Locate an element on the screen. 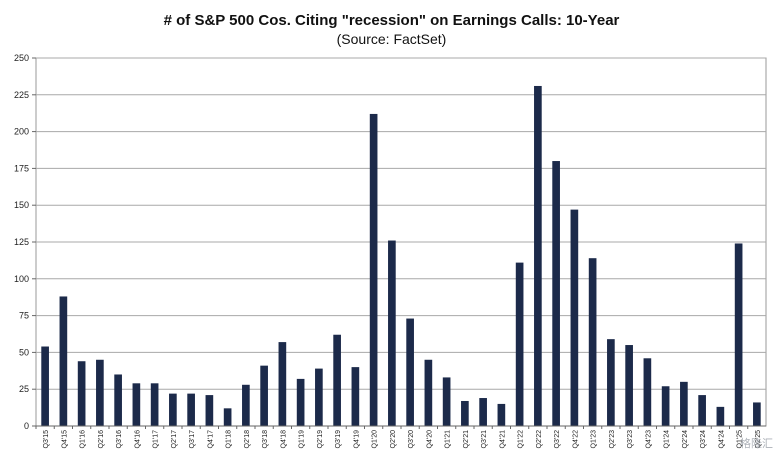 The image size is (783, 457). x-tick-label: Q1'19 is located at coordinates (302, 439).